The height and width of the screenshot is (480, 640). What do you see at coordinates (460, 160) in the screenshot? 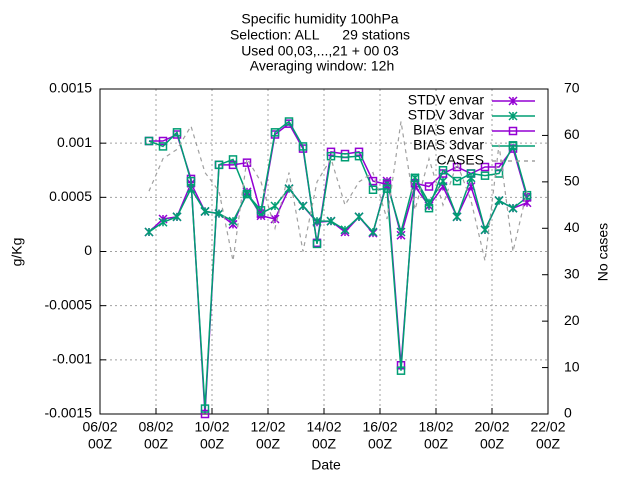
I see `legend-label: CASES` at bounding box center [460, 160].